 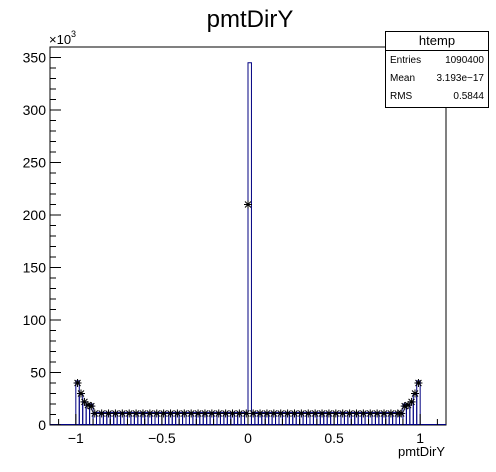 What do you see at coordinates (42, 425) in the screenshot?
I see `y-tick-label: 0` at bounding box center [42, 425].